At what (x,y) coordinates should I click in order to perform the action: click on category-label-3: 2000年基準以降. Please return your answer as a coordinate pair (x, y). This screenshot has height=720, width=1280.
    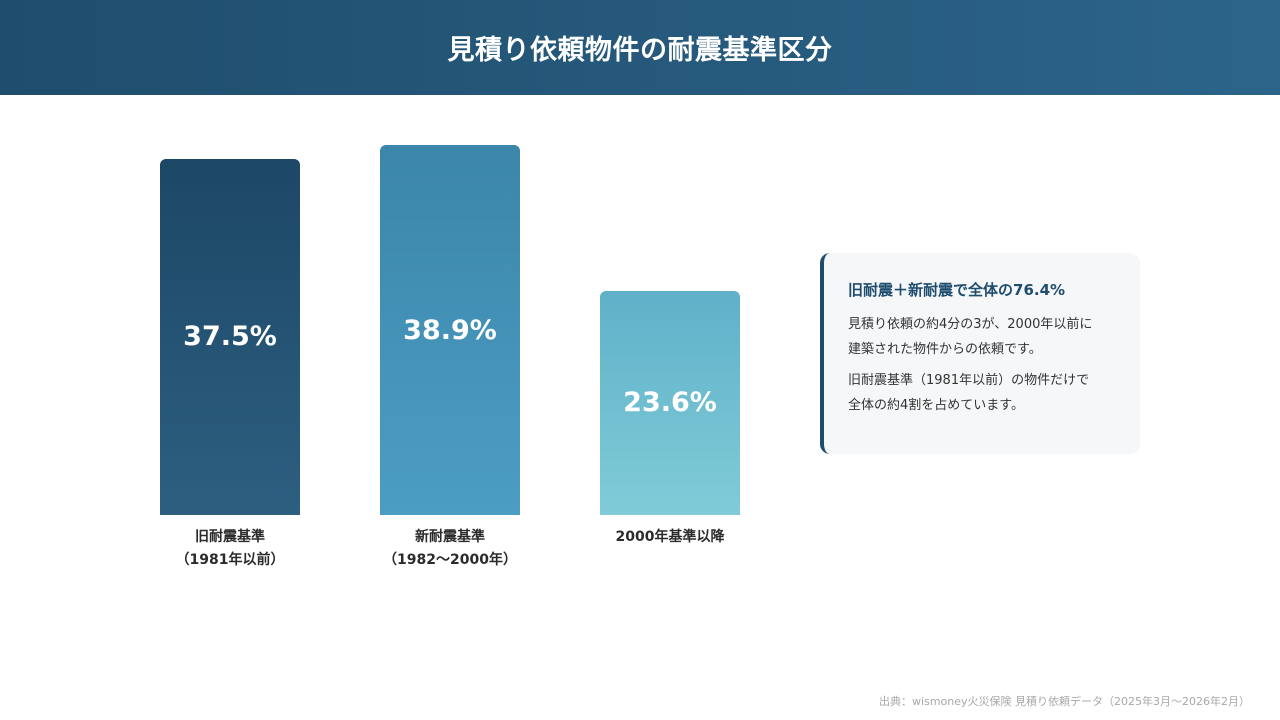
    Looking at the image, I should click on (670, 537).